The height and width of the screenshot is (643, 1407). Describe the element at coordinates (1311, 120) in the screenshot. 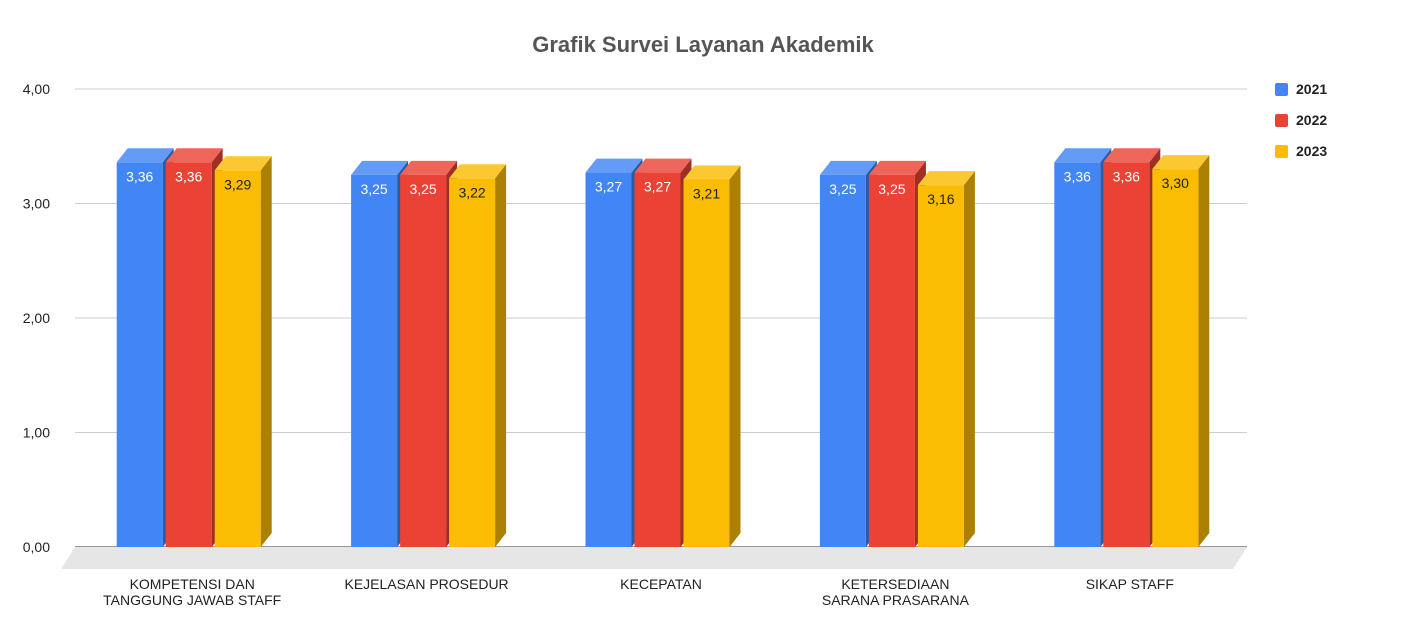

I see `legend-label: 2022` at that location.